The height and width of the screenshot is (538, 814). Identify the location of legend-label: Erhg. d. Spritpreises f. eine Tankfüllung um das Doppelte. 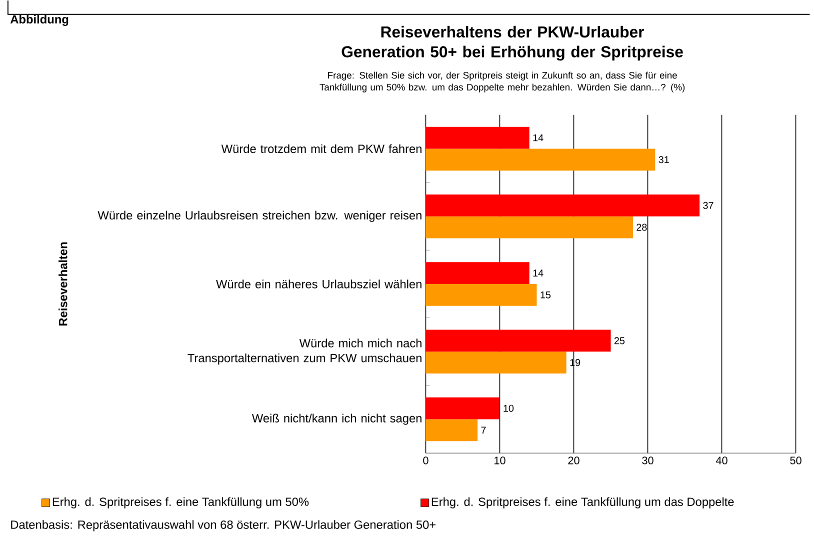
(583, 503).